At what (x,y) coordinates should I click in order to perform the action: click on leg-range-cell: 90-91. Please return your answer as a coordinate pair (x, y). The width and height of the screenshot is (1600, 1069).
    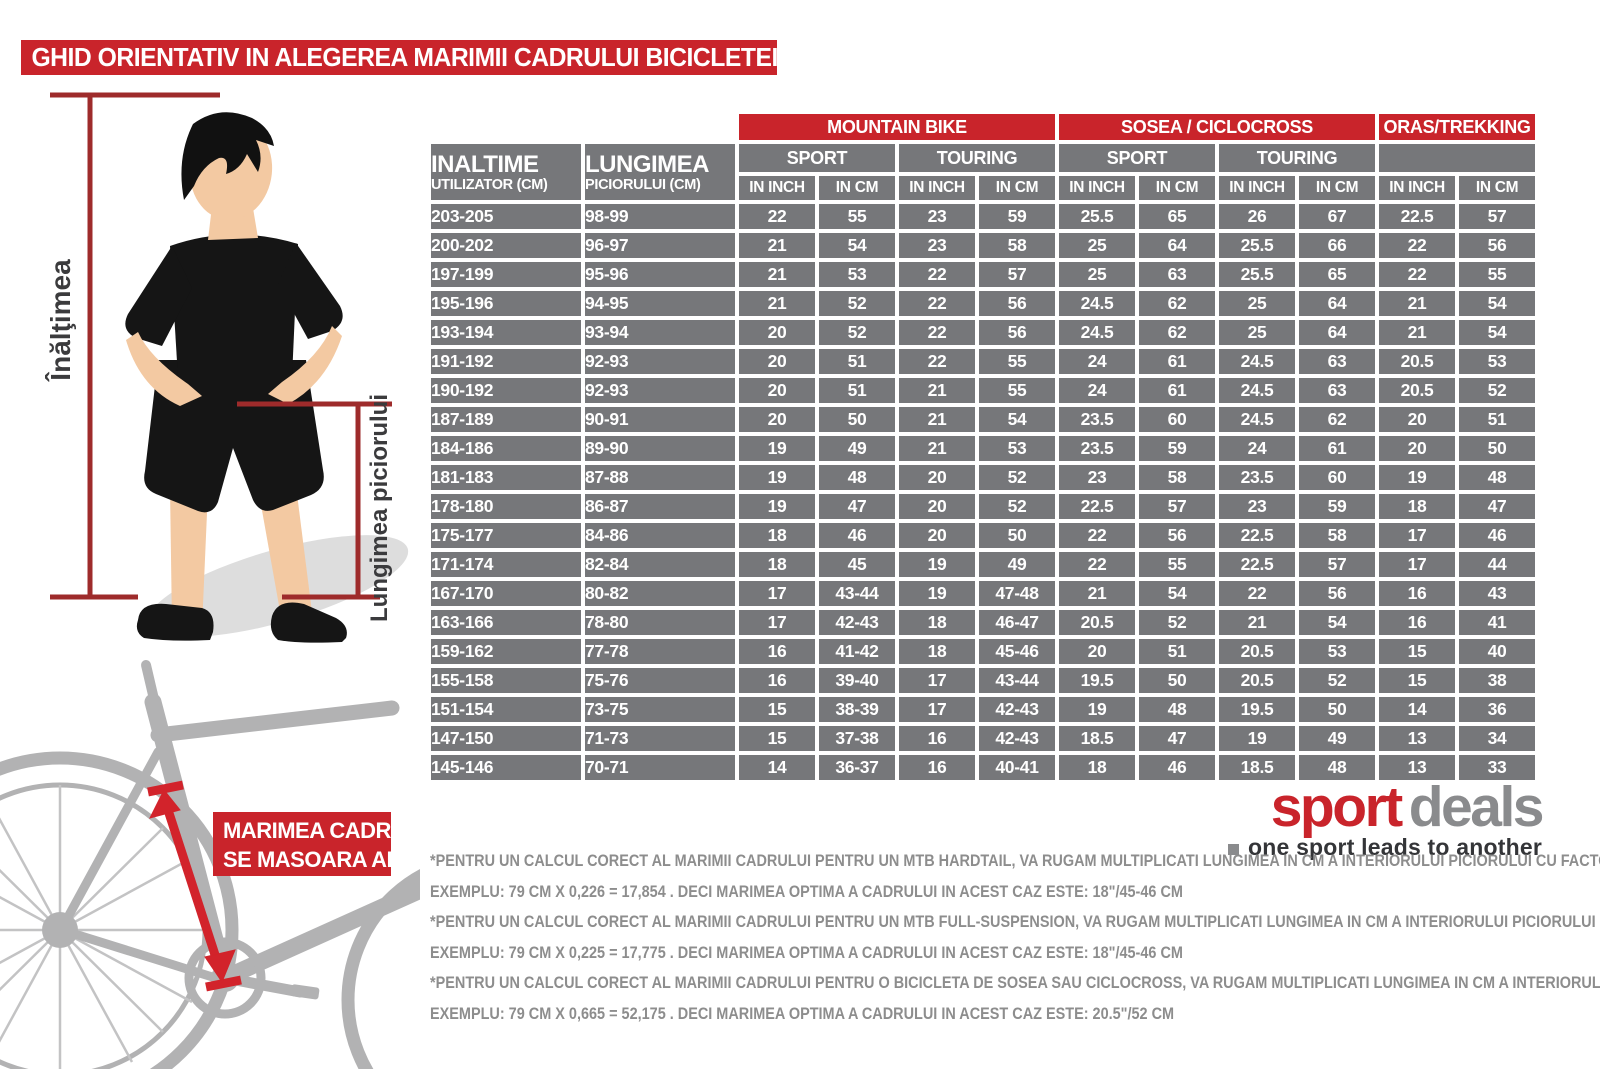
    Looking at the image, I should click on (660, 419).